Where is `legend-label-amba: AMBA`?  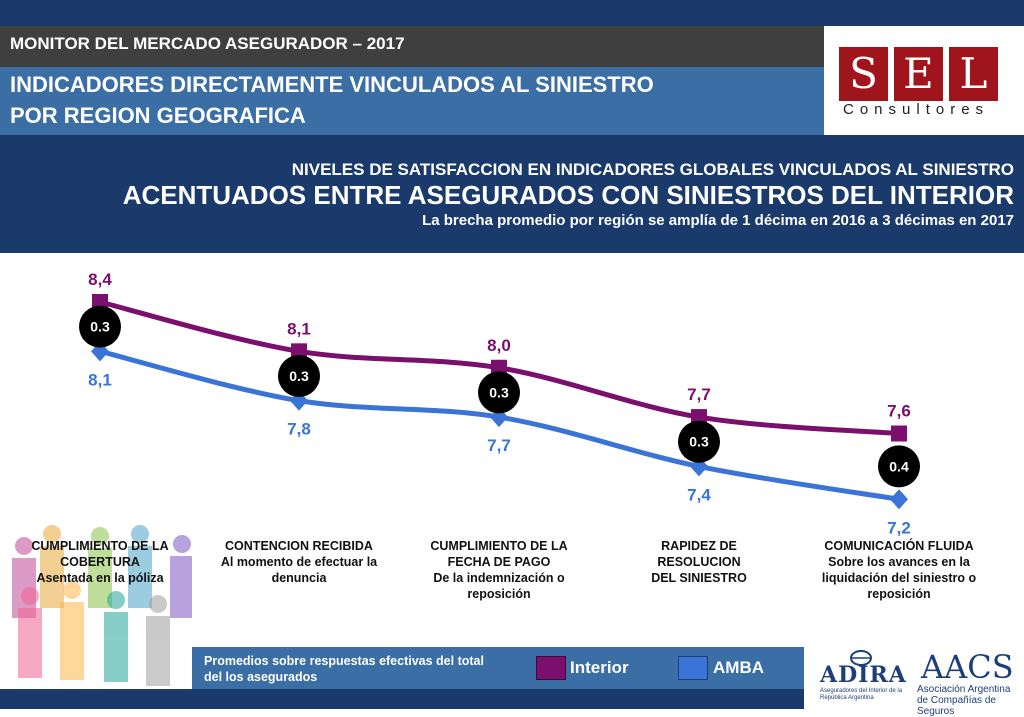 legend-label-amba: AMBA is located at coordinates (738, 667).